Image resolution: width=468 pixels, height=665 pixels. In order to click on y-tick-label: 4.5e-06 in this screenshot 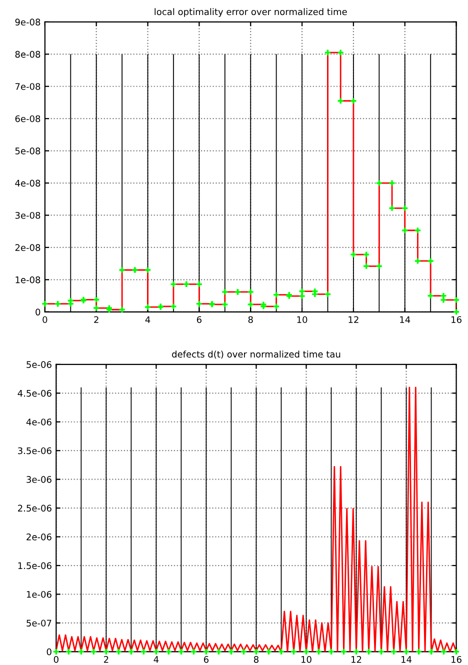, I will do `click(35, 393)`.